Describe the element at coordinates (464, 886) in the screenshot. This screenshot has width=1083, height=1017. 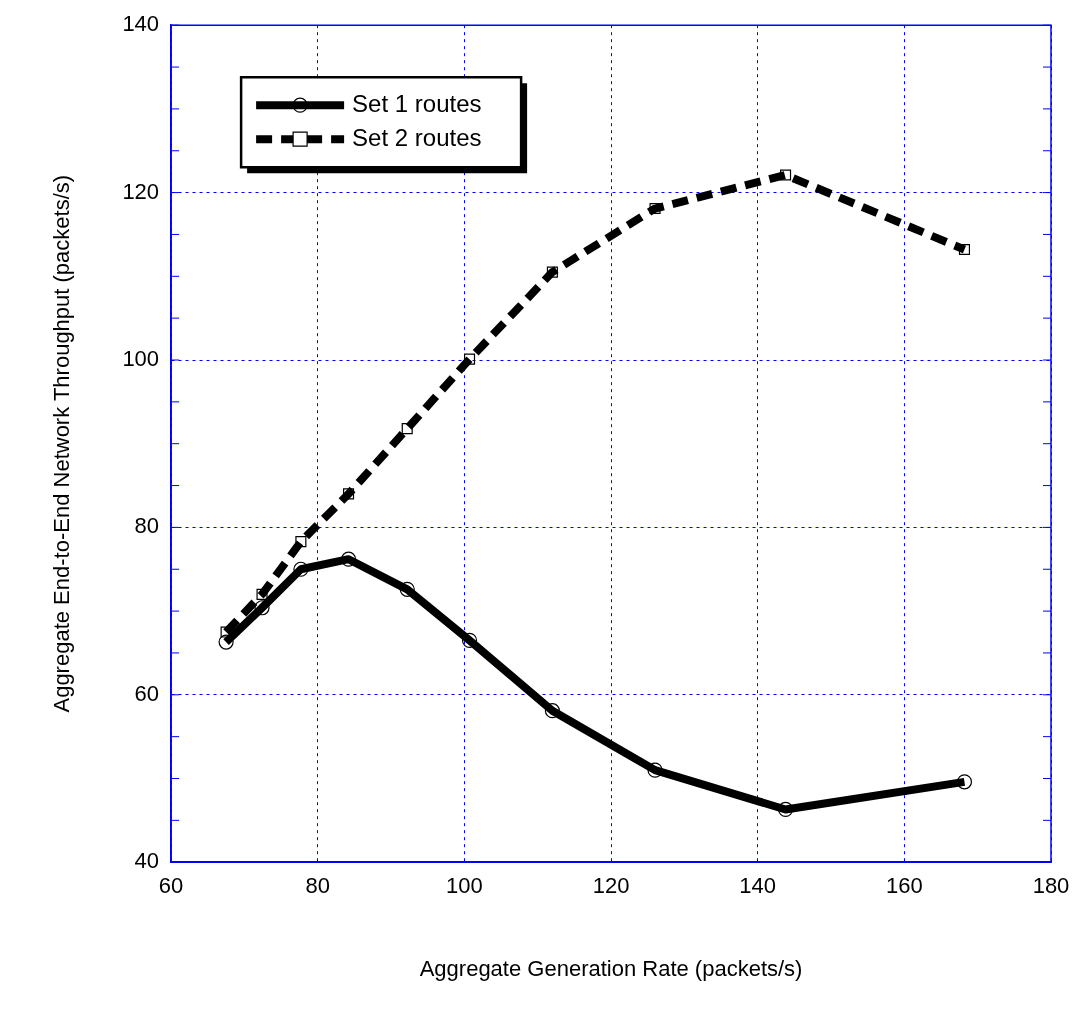
I see `x-tick-label: 100` at that location.